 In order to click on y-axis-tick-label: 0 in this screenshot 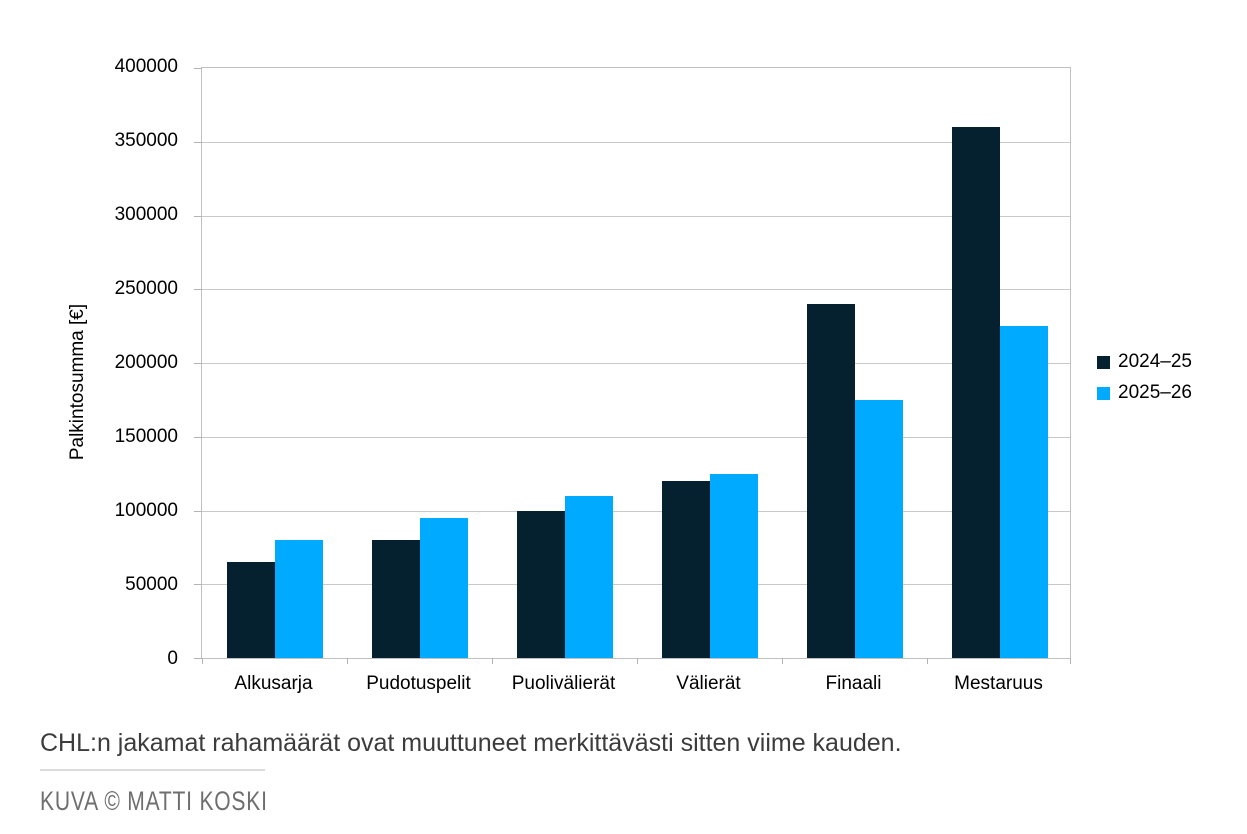, I will do `click(172, 658)`.